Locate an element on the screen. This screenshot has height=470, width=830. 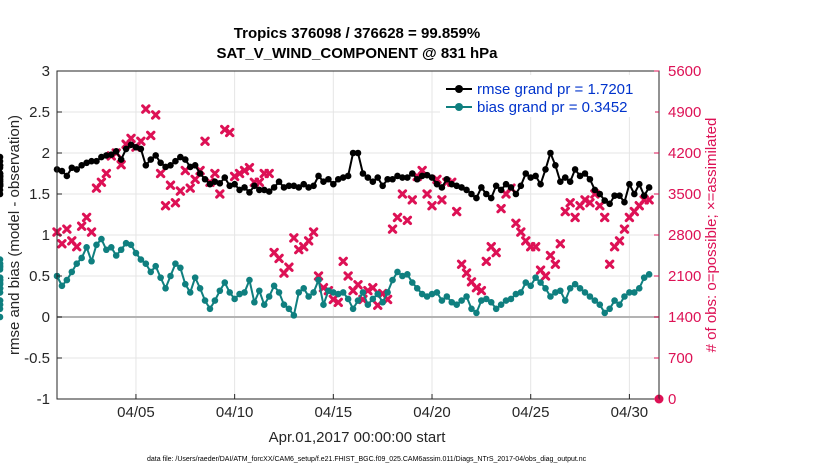
x-axis-label: Apr.01,2017 00:00:00 start is located at coordinates (358, 437).